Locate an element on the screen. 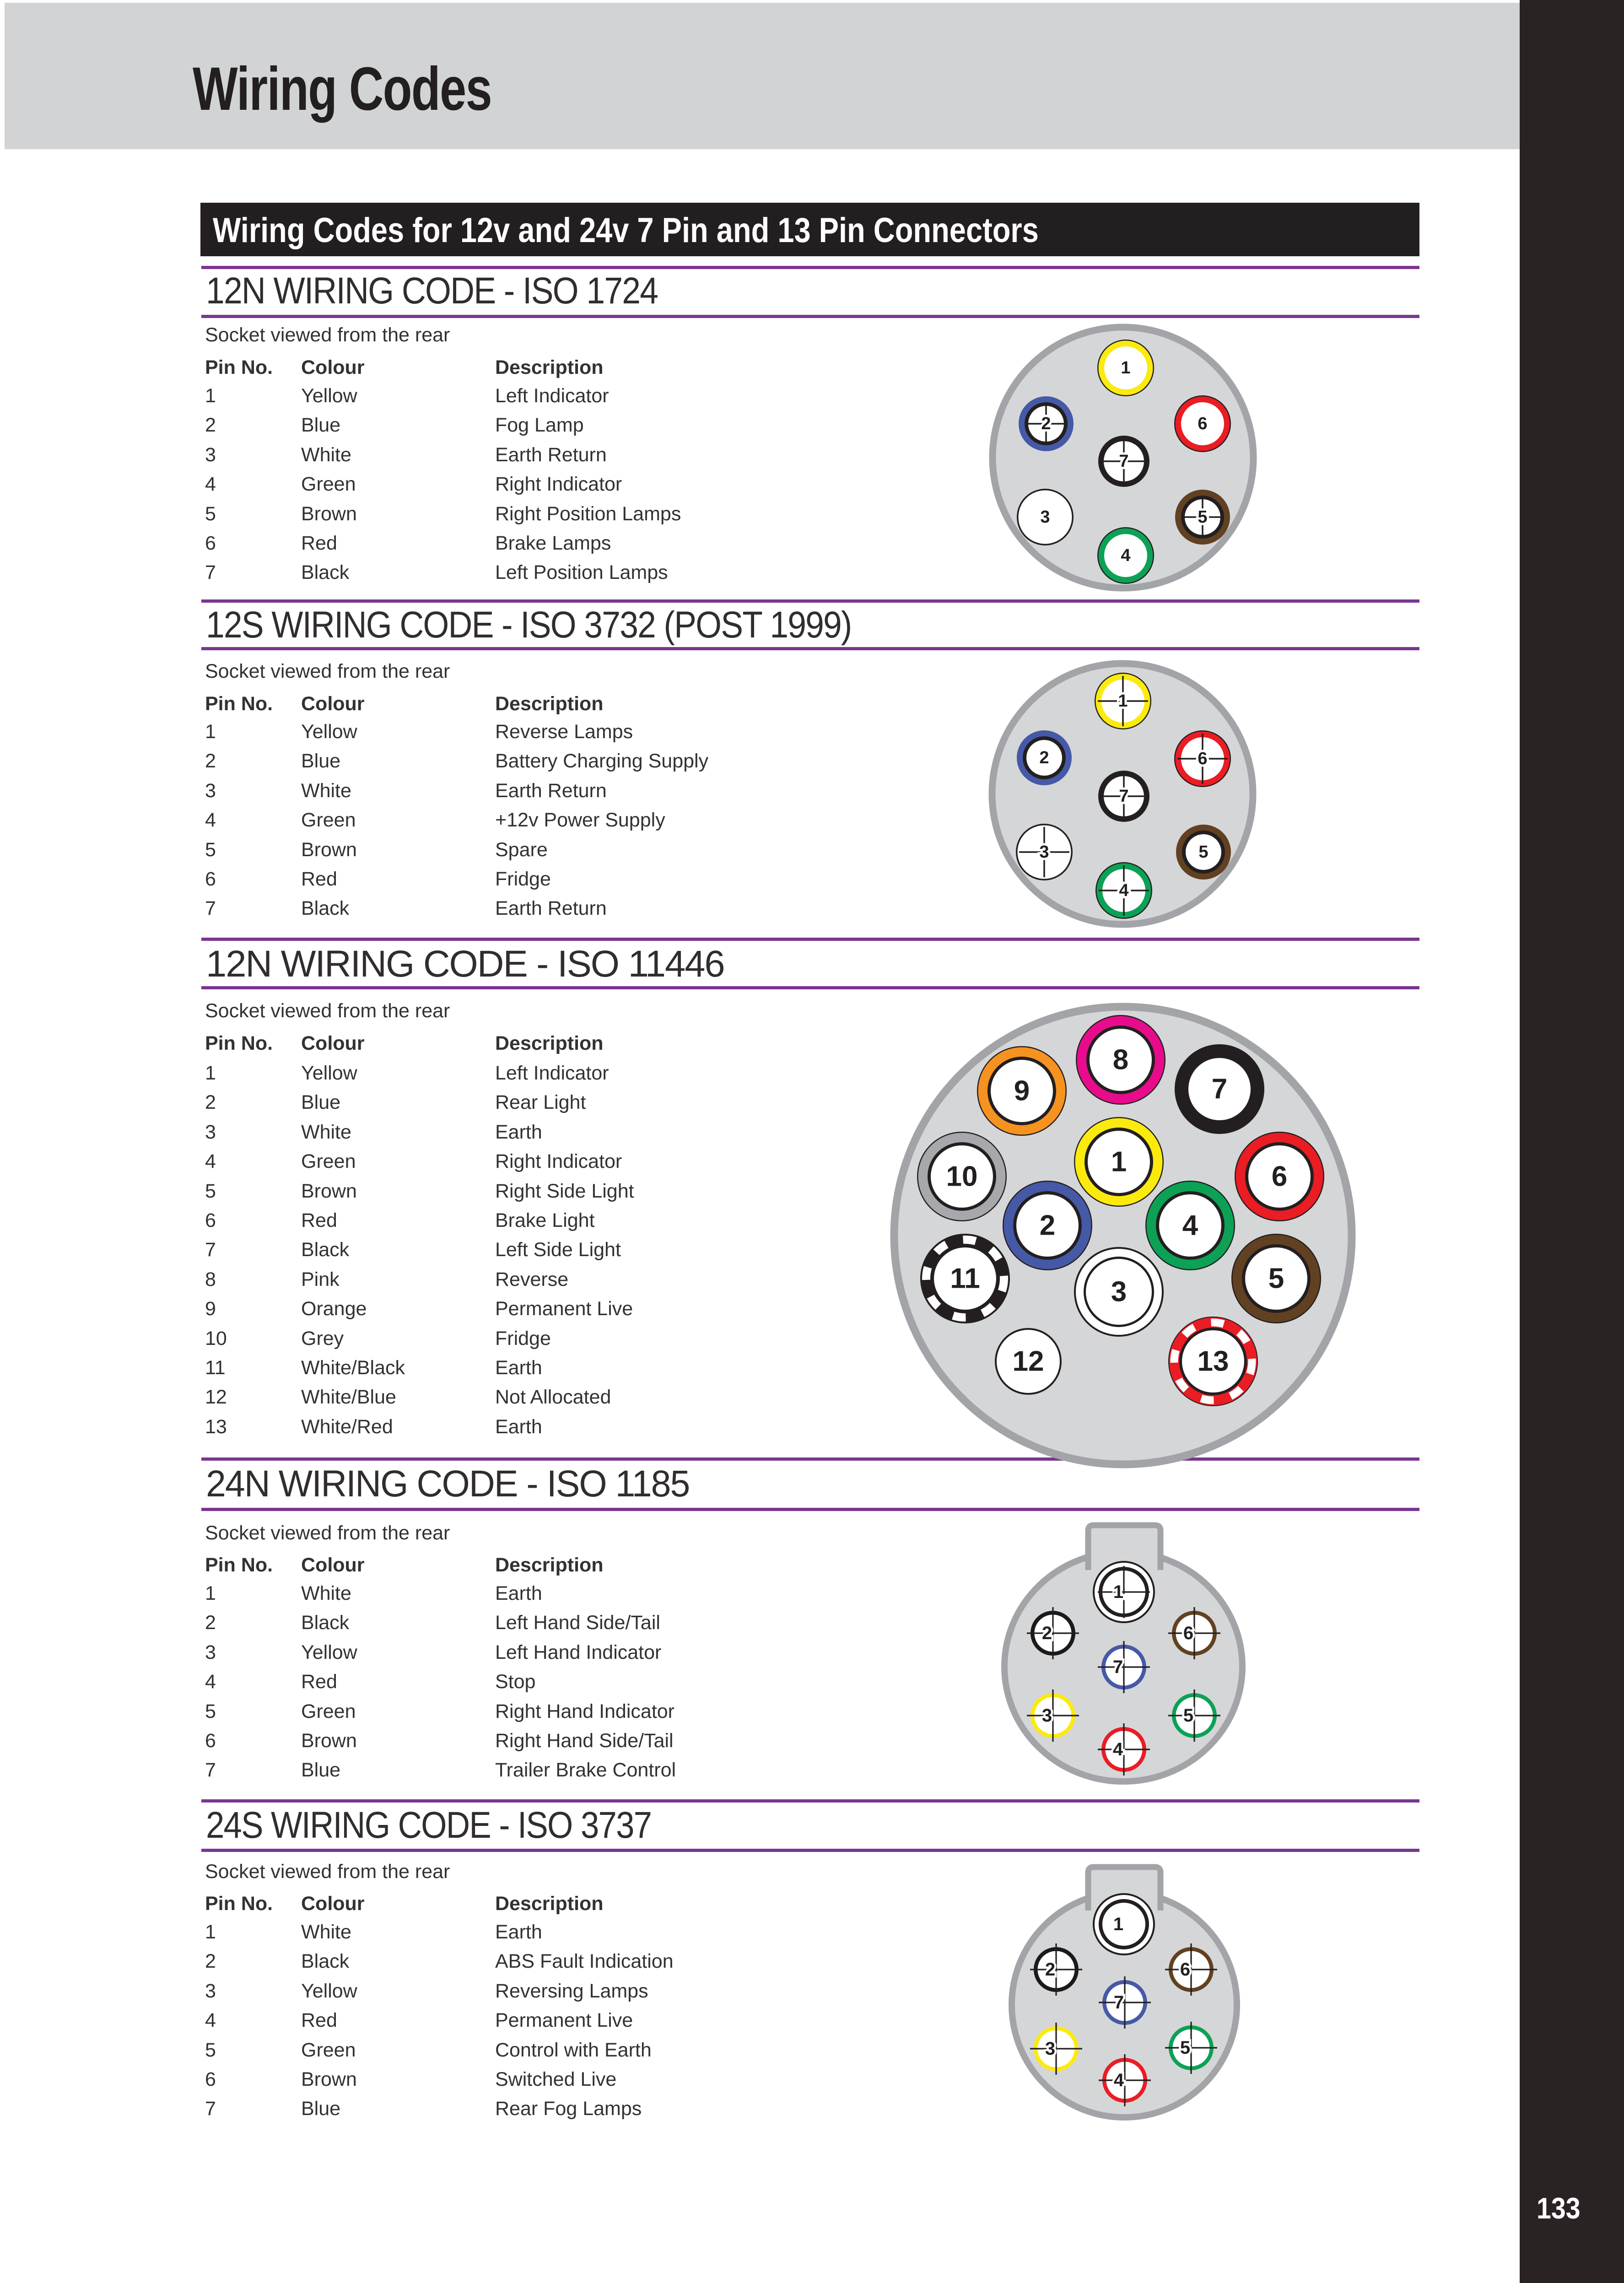 The image size is (1624, 2283). svg-text: 10 is located at coordinates (962, 1177).